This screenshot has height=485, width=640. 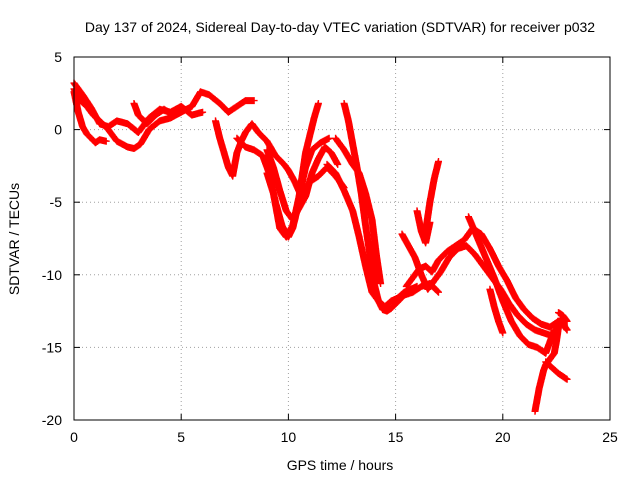 I want to click on series-trace-q, so click(x=496, y=311).